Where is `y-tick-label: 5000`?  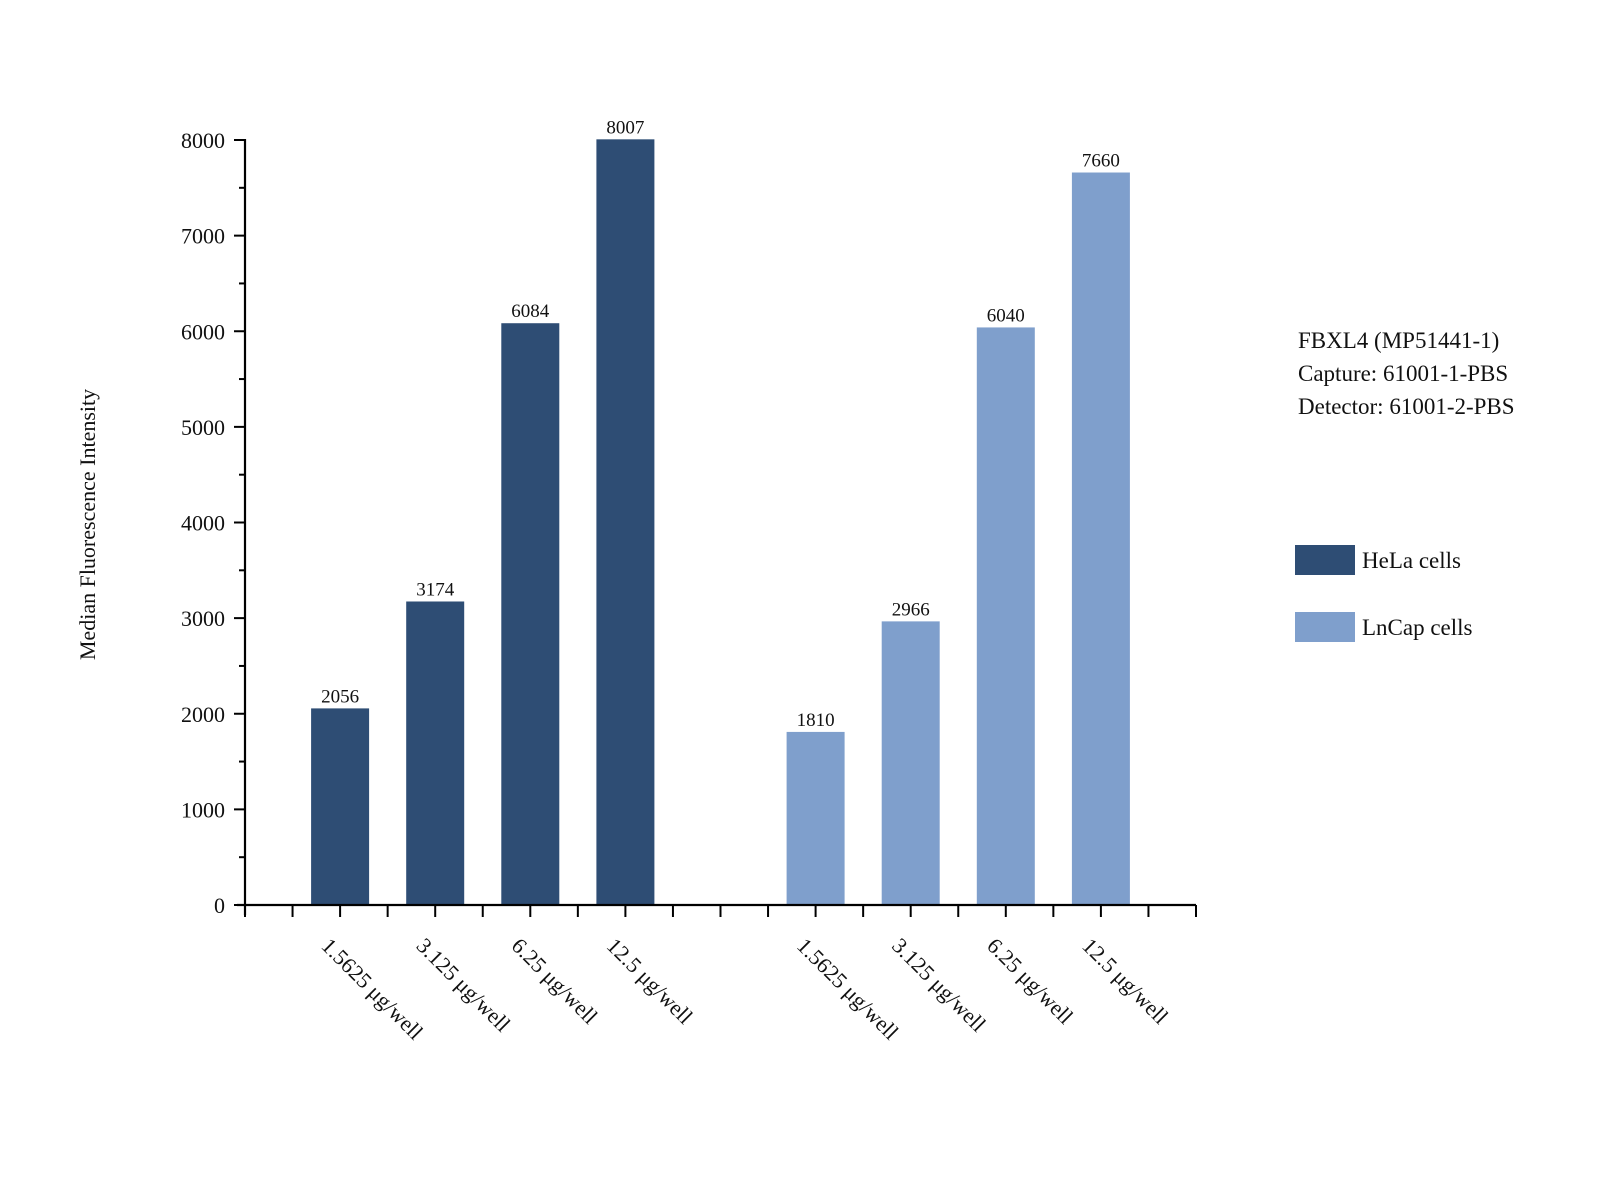 y-tick-label: 5000 is located at coordinates (203, 427).